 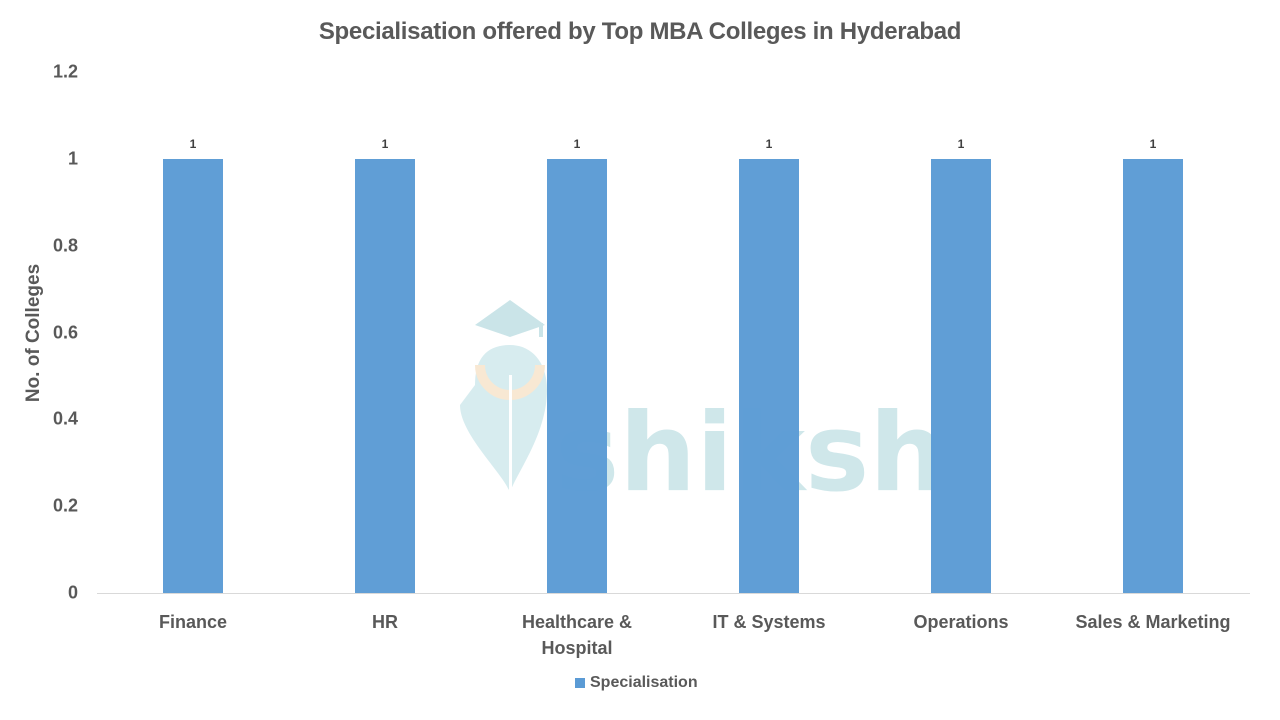 I want to click on legend: Specialisation, so click(x=636, y=683).